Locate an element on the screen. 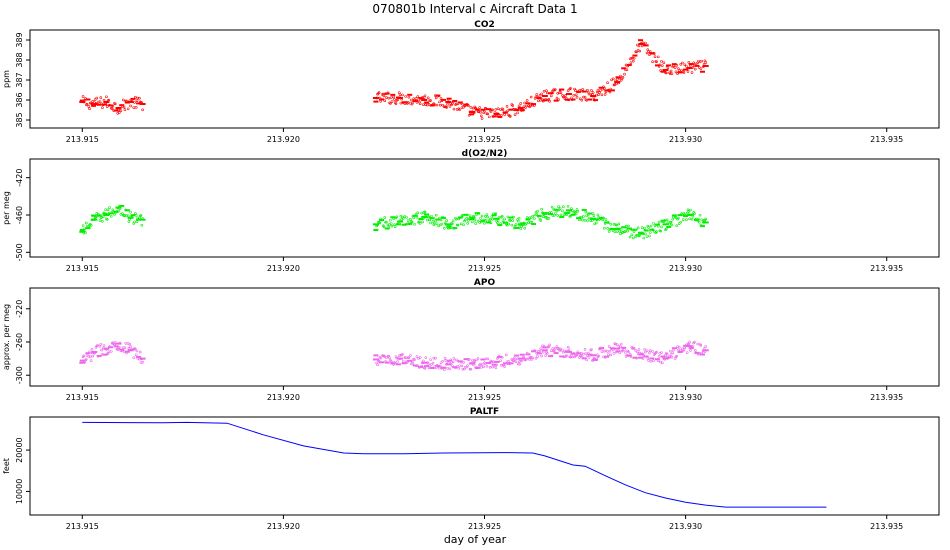 The width and height of the screenshot is (950, 550). x-tick-label: 213.935 is located at coordinates (886, 526).